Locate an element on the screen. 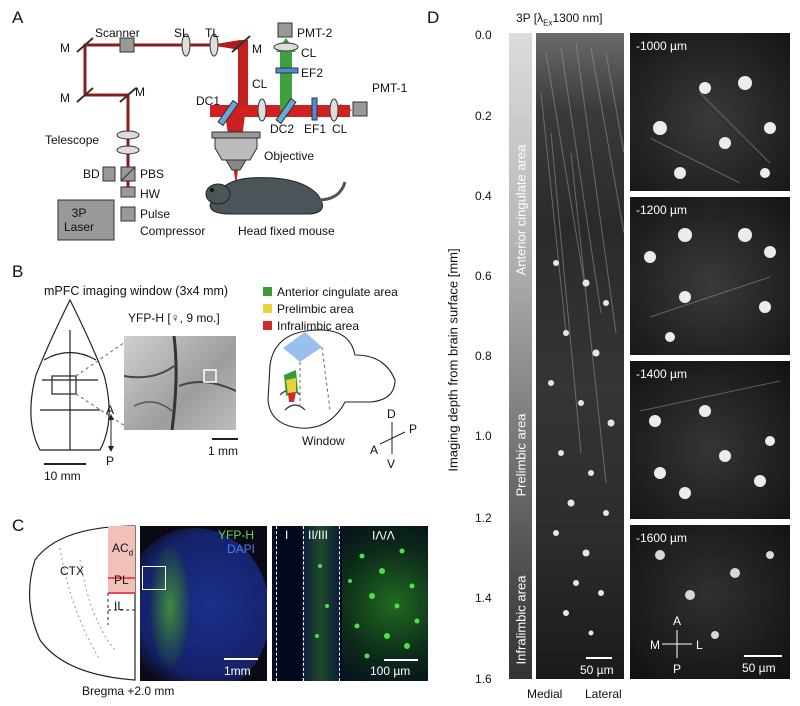 The height and width of the screenshot is (706, 800). panel-b-label: B is located at coordinates (18, 271).